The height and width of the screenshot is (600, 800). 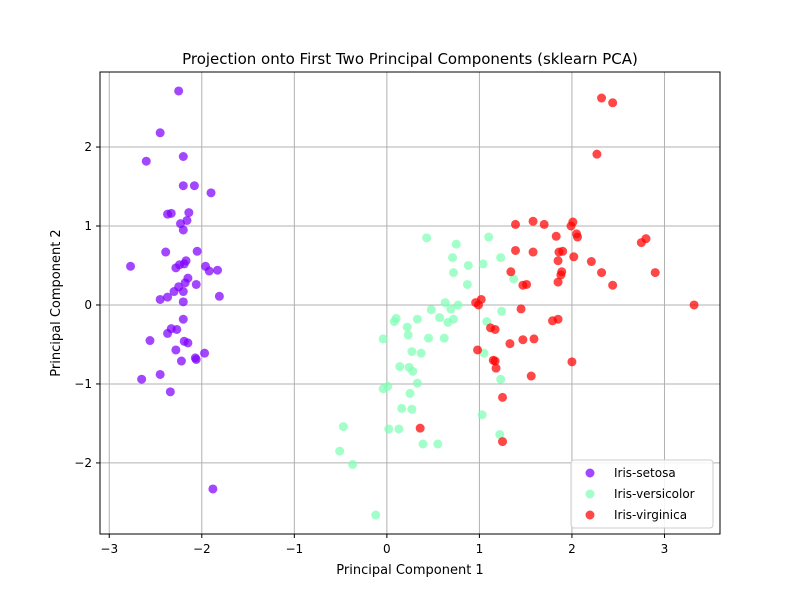 What do you see at coordinates (88, 305) in the screenshot?
I see `y-tick-label: 0` at bounding box center [88, 305].